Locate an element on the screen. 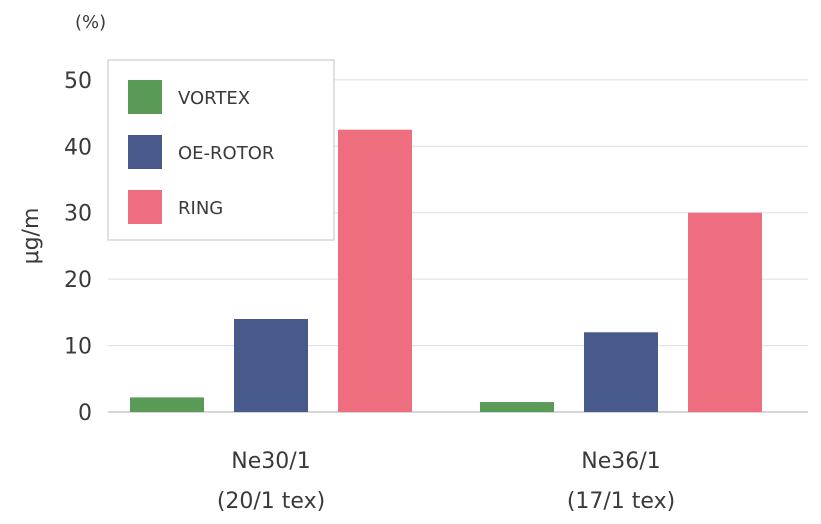 This screenshot has width=821, height=524. y-tick-label: 30 is located at coordinates (78, 214).